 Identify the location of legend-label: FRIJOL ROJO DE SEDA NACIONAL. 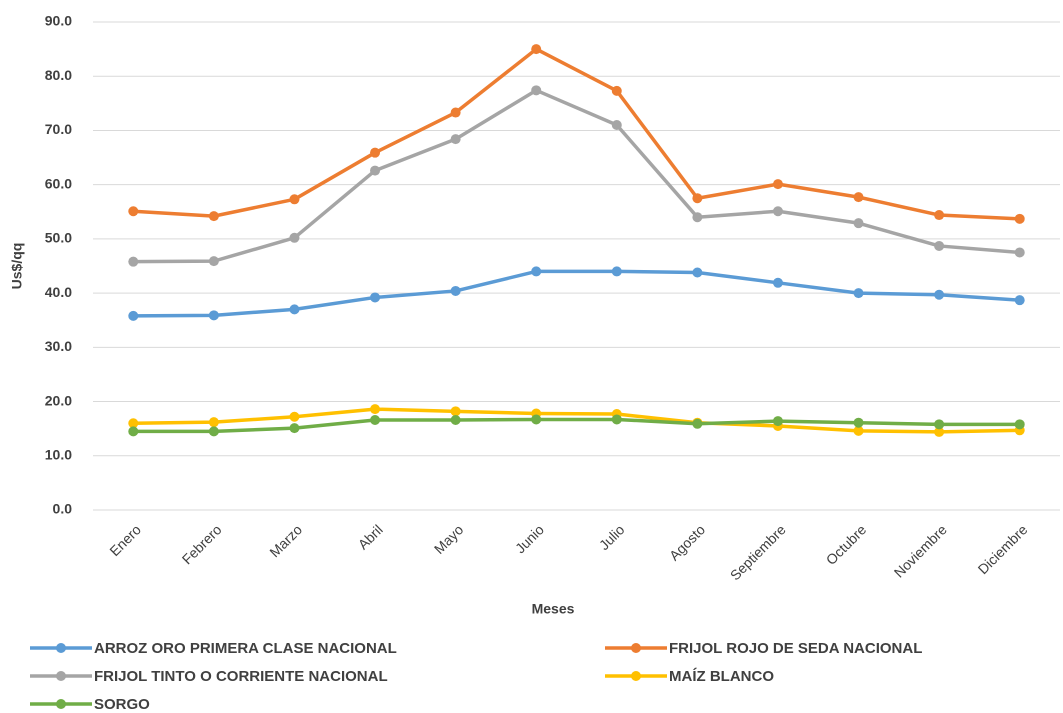
(795, 648).